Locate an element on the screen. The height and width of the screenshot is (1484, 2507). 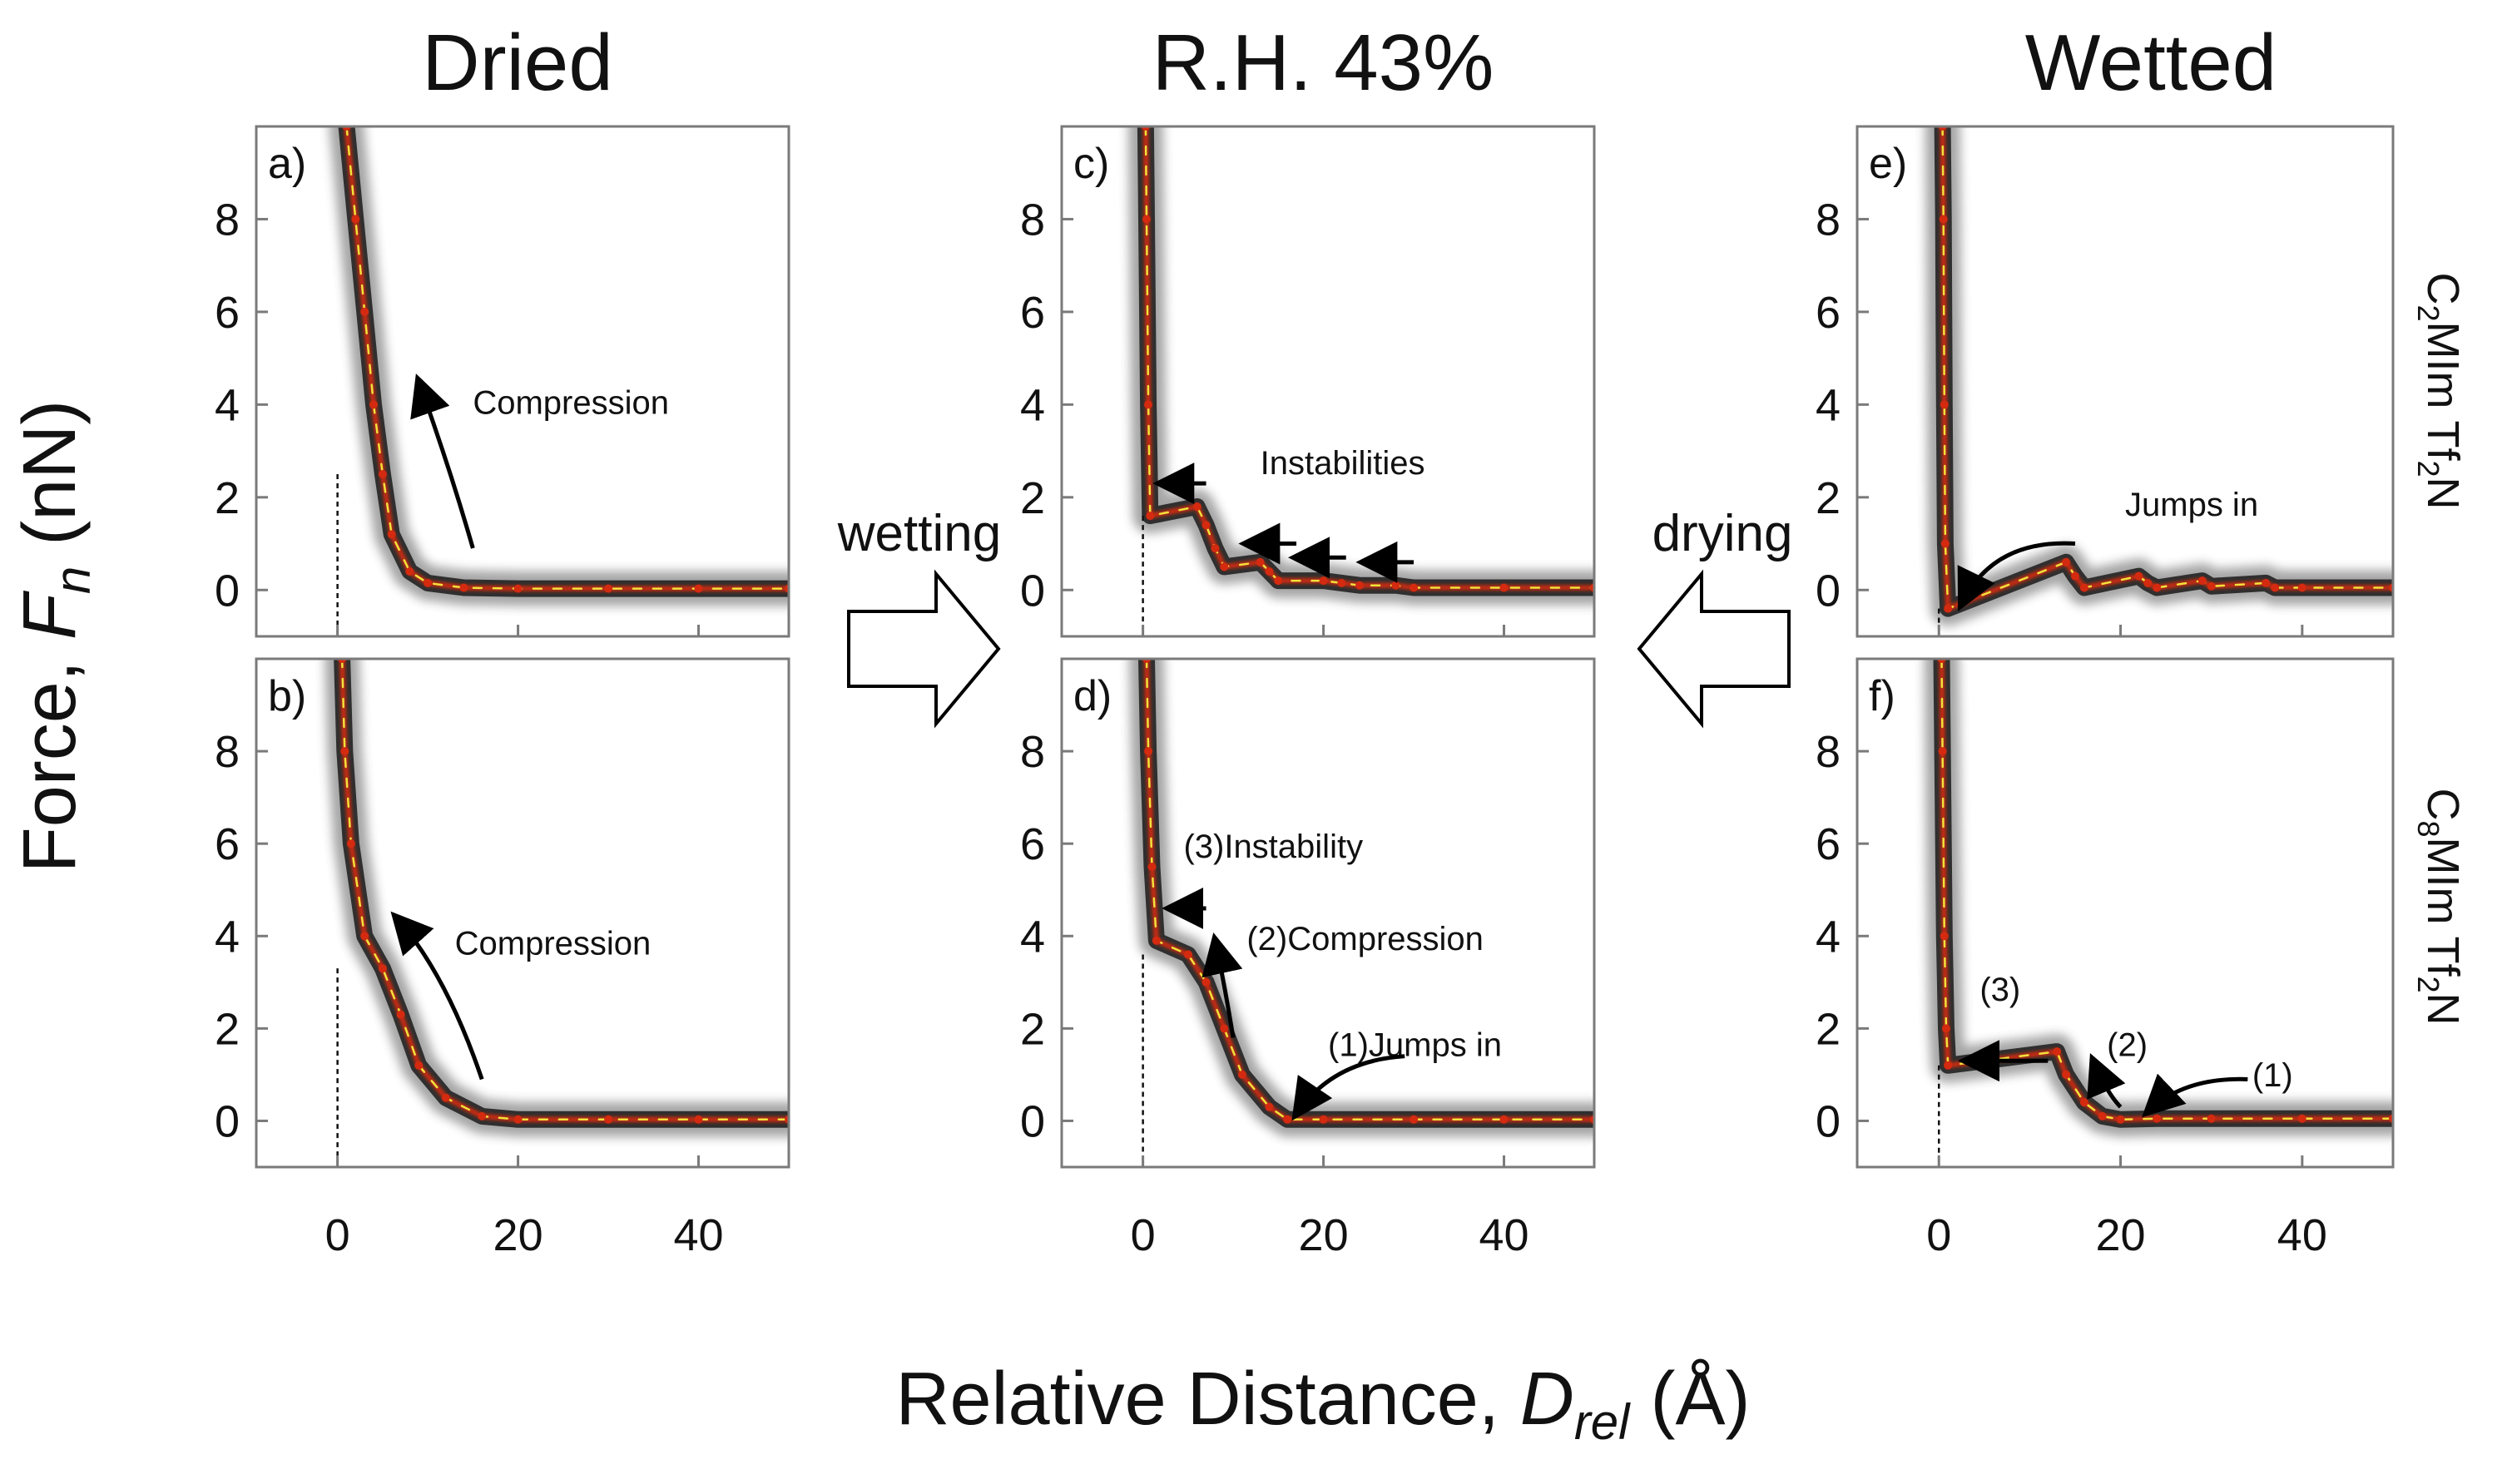
panel-f-data is located at coordinates (2158, 898).